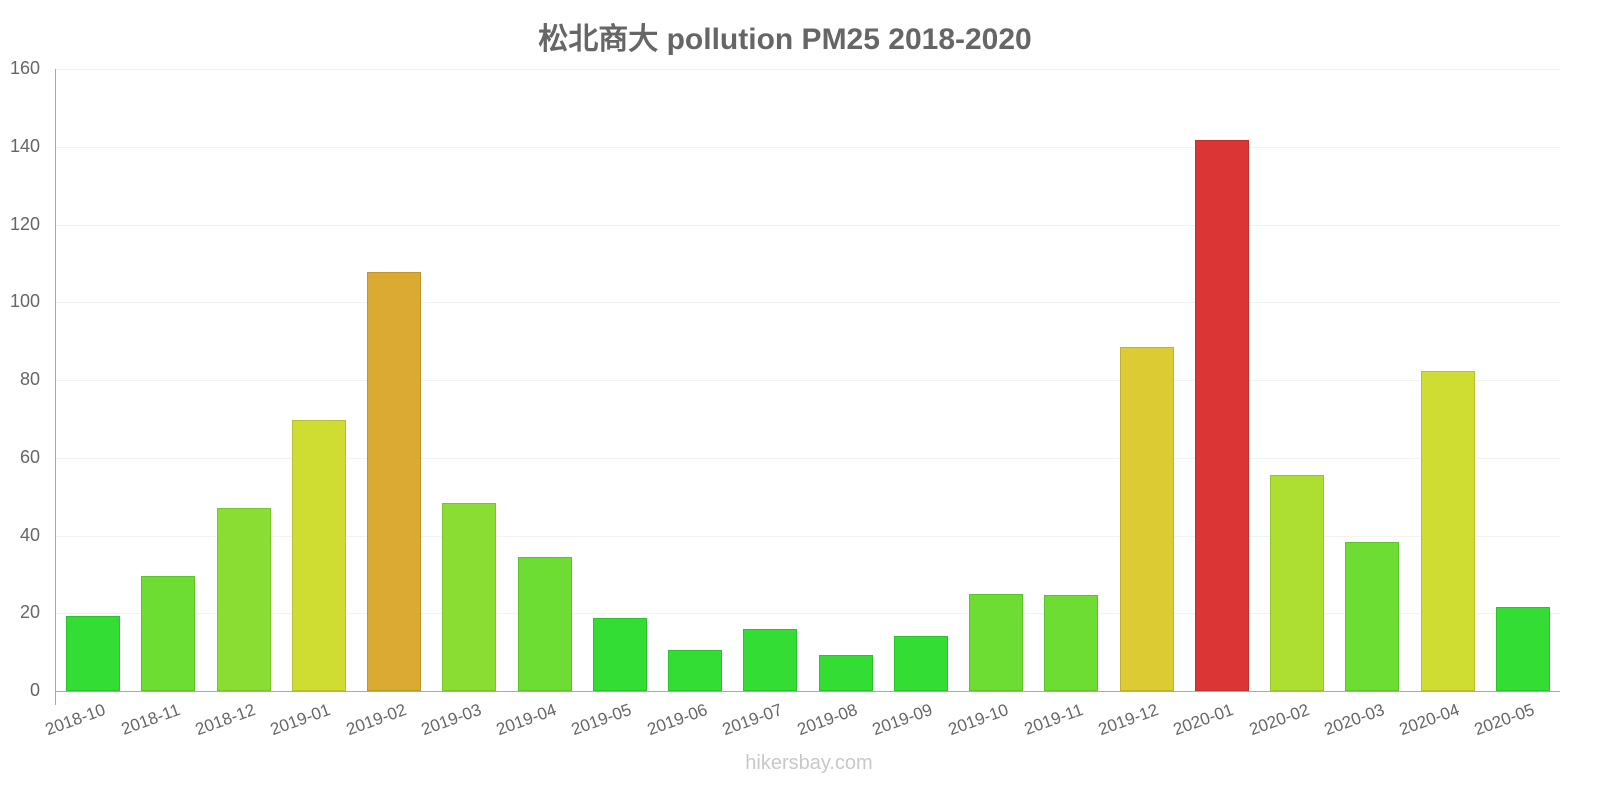  I want to click on x-tick-label: 2019-07, so click(752, 720).